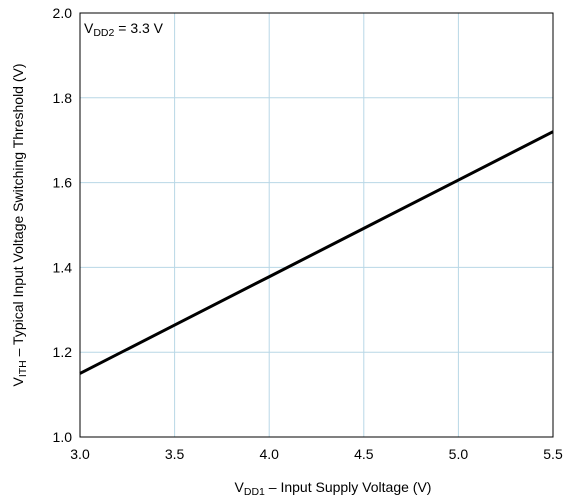  Describe the element at coordinates (103, 33) in the screenshot. I see `annotation-sub: DD2` at that location.